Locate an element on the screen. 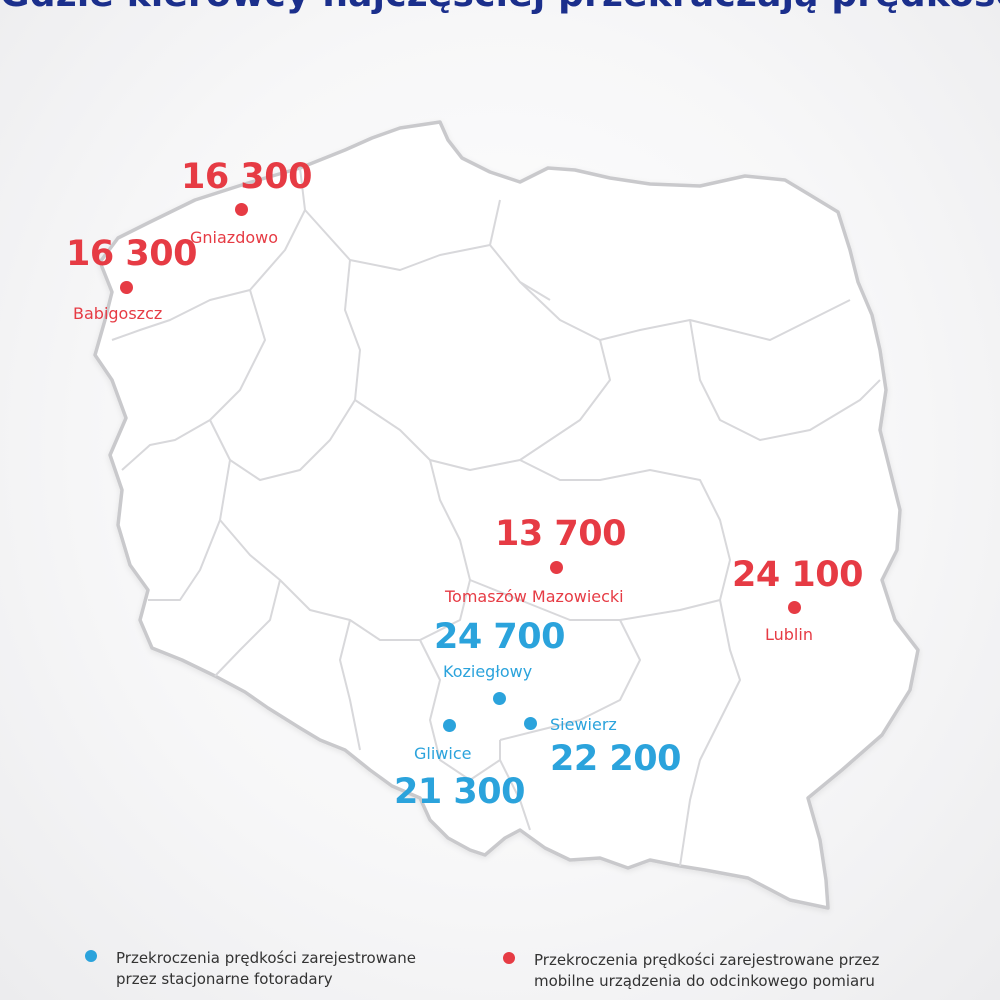 The width and height of the screenshot is (1000, 1000). marker-value-siewierz: 22 200 is located at coordinates (615, 759).